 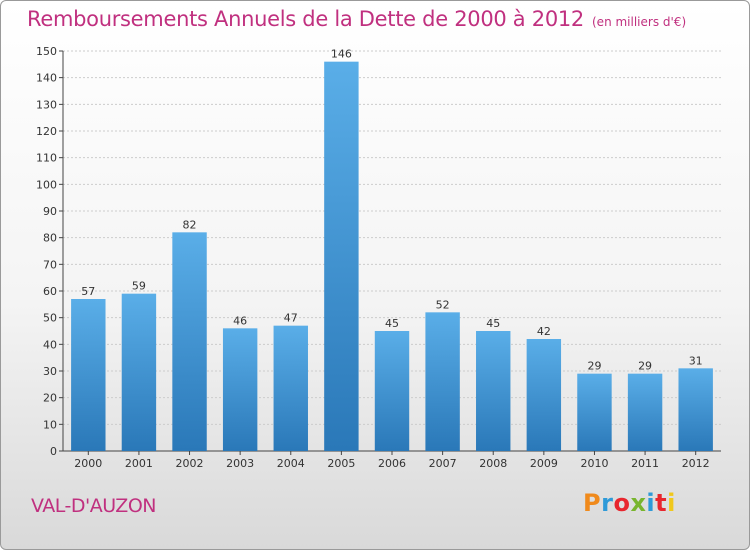 I want to click on data-label-2007: 52, so click(x=443, y=304).